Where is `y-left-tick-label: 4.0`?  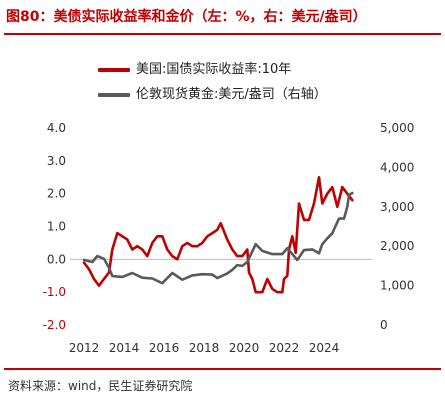
y-left-tick-label: 4.0 is located at coordinates (56, 128).